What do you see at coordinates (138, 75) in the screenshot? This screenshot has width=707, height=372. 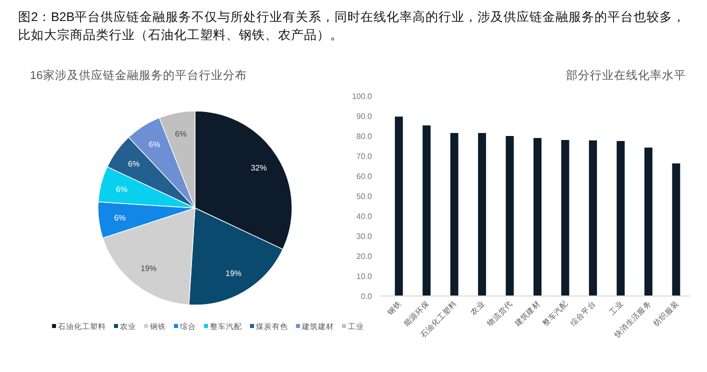 I see `chart-subtitle: 16家涉及供应链金融服务的平台行业分布` at bounding box center [138, 75].